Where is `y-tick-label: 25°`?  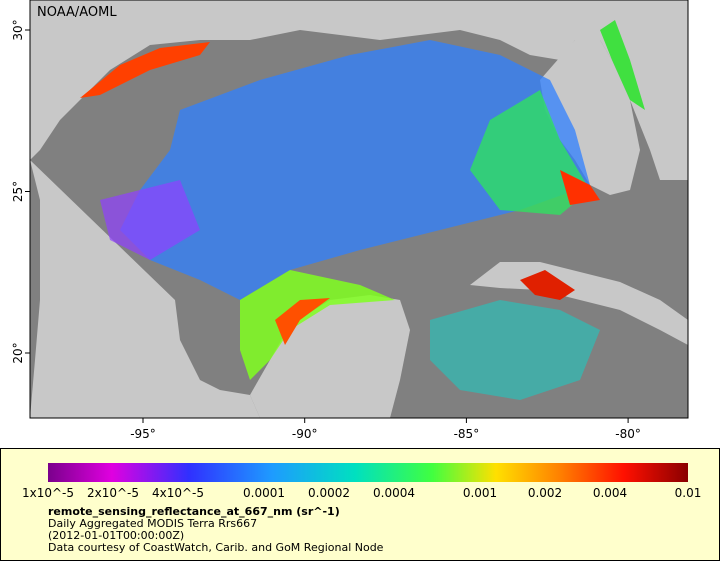 y-tick-label: 25° is located at coordinates (18, 191).